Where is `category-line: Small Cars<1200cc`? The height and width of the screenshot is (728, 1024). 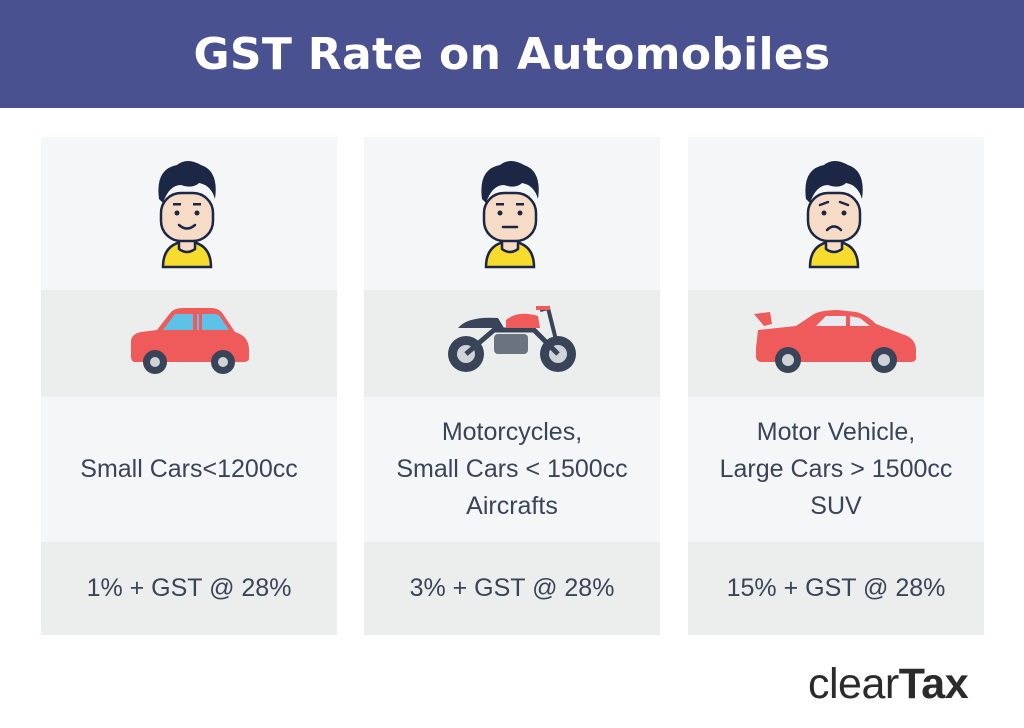 category-line: Small Cars<1200cc is located at coordinates (189, 469).